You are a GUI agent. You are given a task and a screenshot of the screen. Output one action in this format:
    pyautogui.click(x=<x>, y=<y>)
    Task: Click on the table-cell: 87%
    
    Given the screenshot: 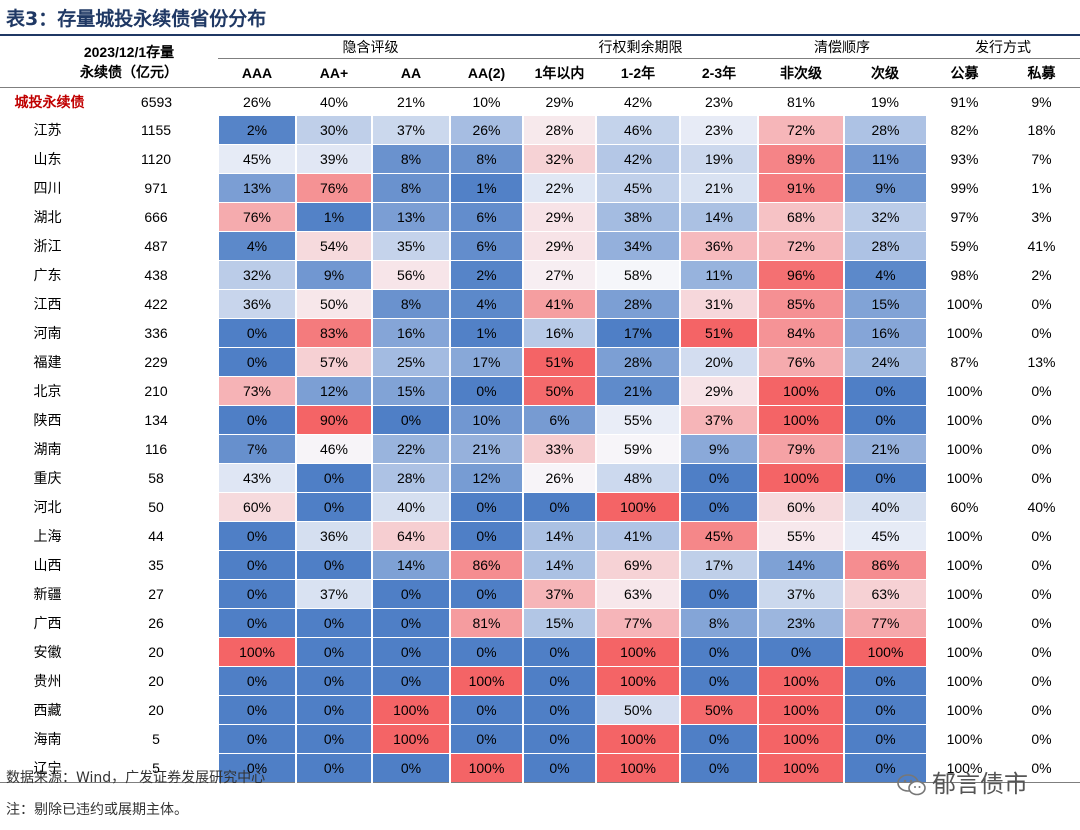 What is the action you would take?
    pyautogui.click(x=964, y=362)
    